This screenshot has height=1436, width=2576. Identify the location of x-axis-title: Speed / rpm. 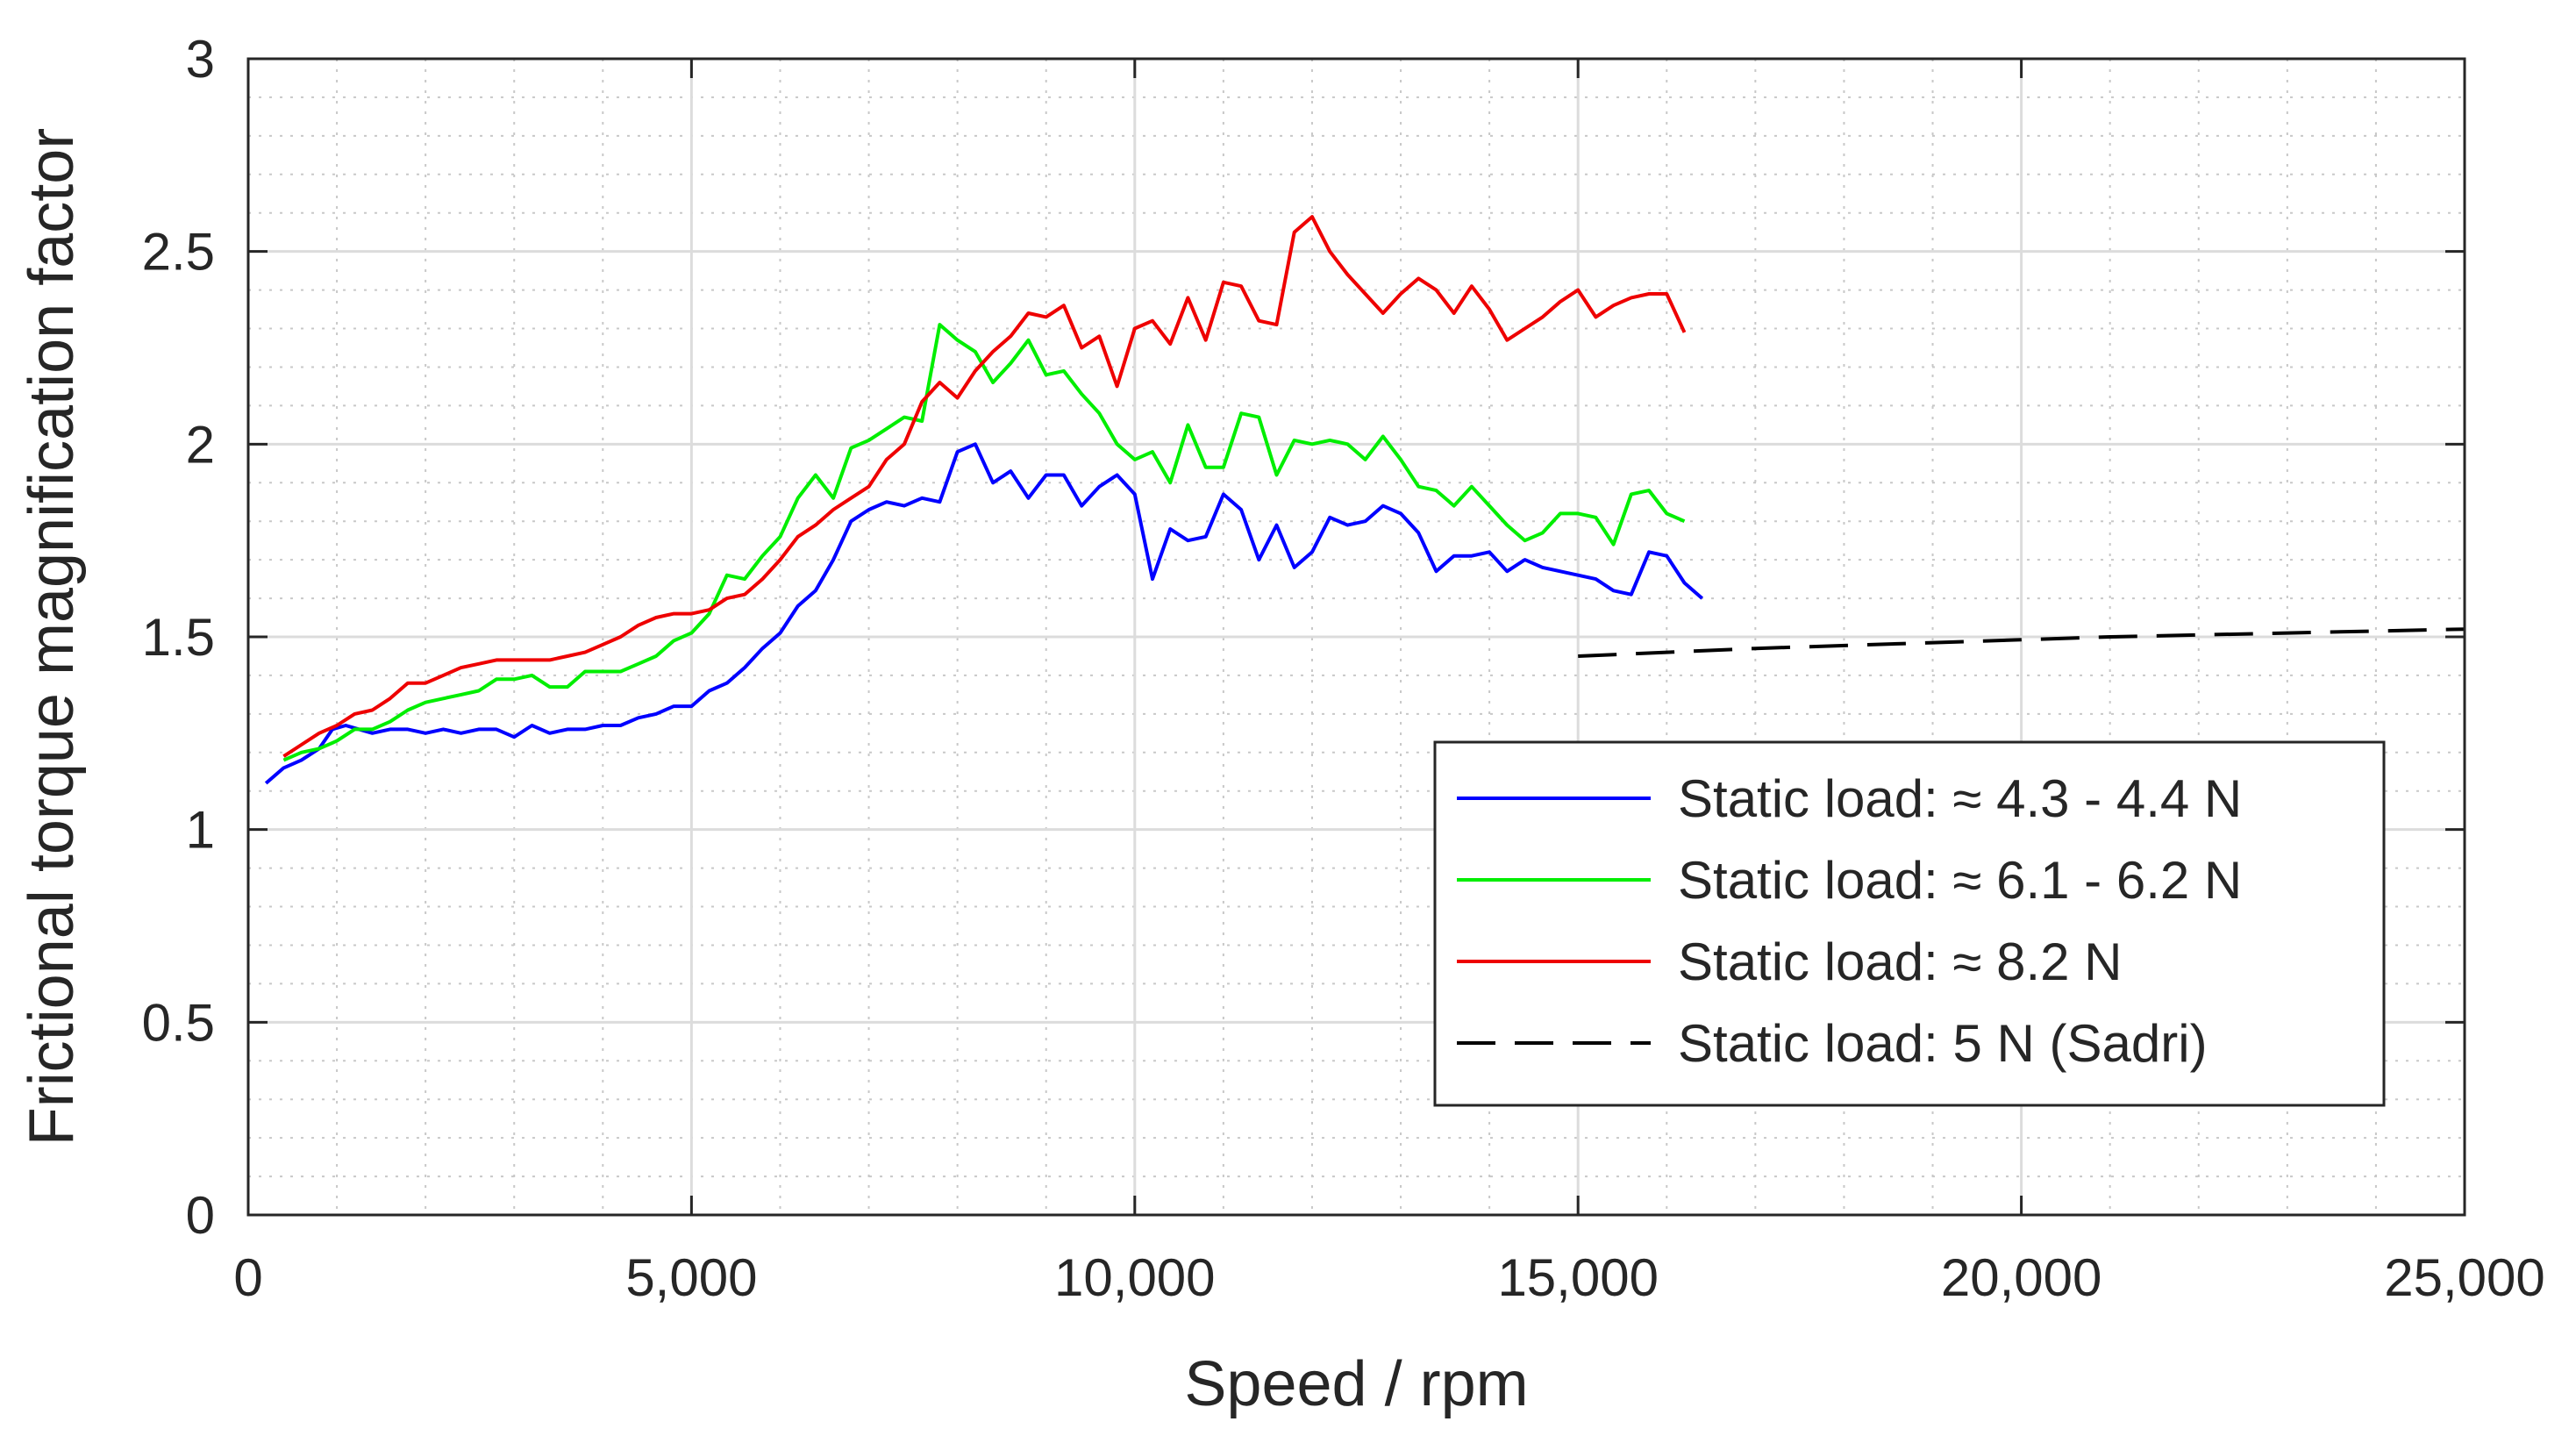
(1356, 1384).